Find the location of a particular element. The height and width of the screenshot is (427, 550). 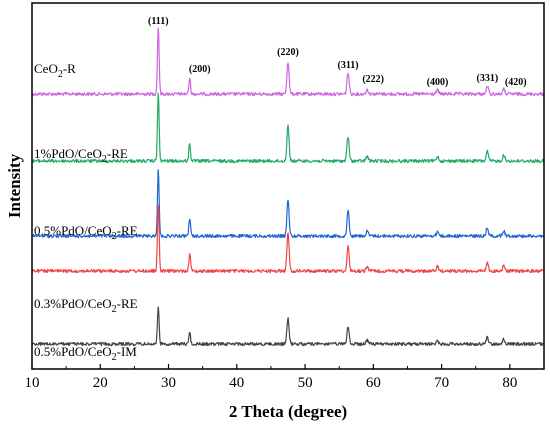

series-label: 1%PdO/CeO2-RE is located at coordinates (81, 155).